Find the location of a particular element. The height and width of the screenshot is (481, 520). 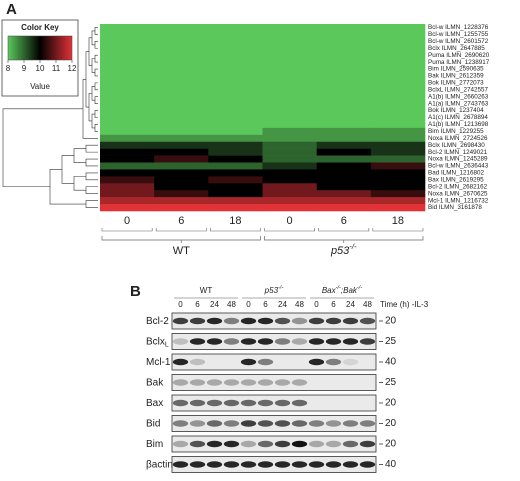

row-label: Noxa ILMN_1245289 is located at coordinates (458, 159).